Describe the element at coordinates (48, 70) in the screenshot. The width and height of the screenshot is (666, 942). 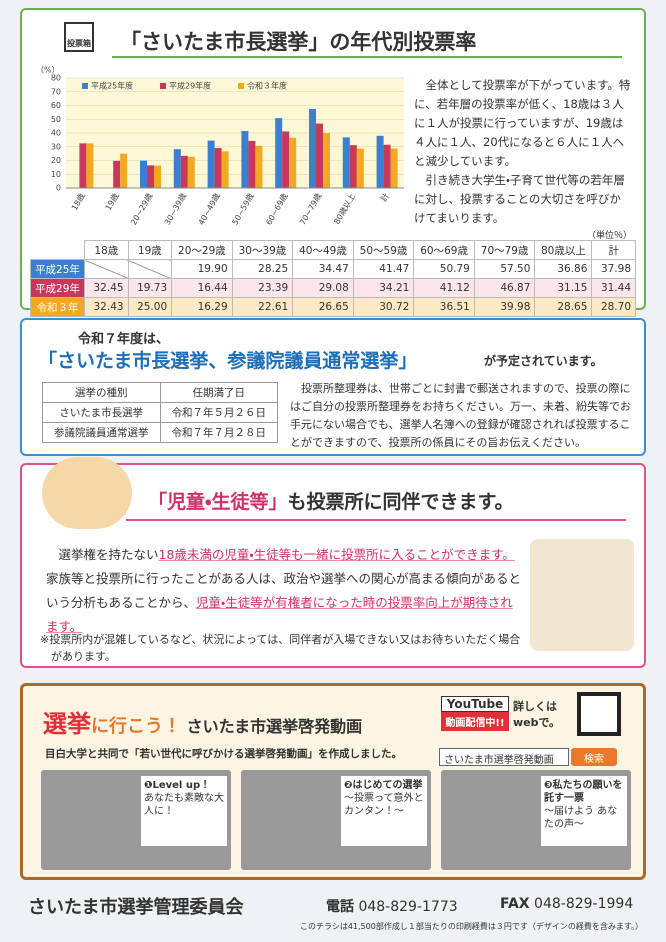
I see `y-axis-label: （%）` at that location.